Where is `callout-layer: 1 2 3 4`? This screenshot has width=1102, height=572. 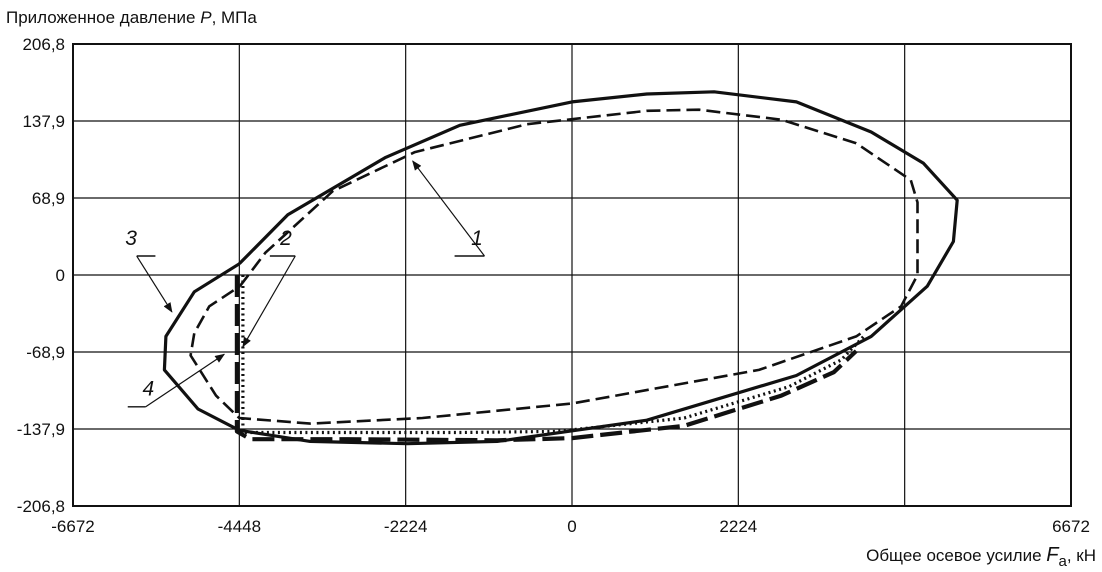 callout-layer: 1 2 3 4 is located at coordinates (305, 284).